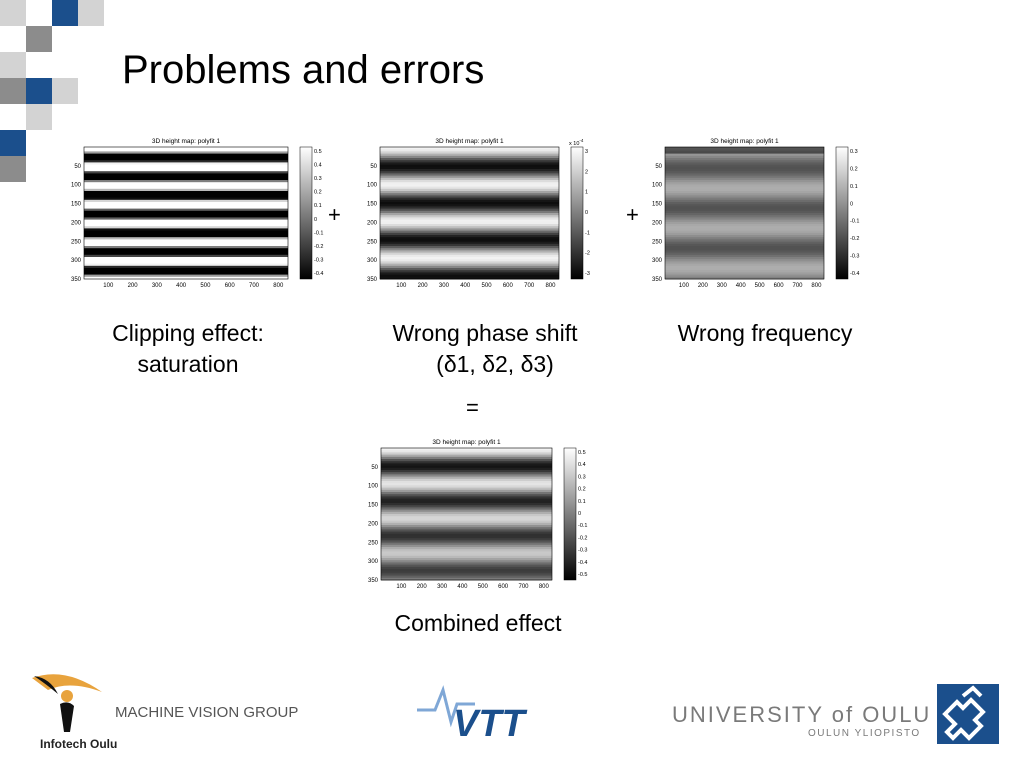 Image resolution: width=1024 pixels, height=768 pixels. What do you see at coordinates (582, 453) in the screenshot?
I see `colorbar-tick-label: 0.5` at bounding box center [582, 453].